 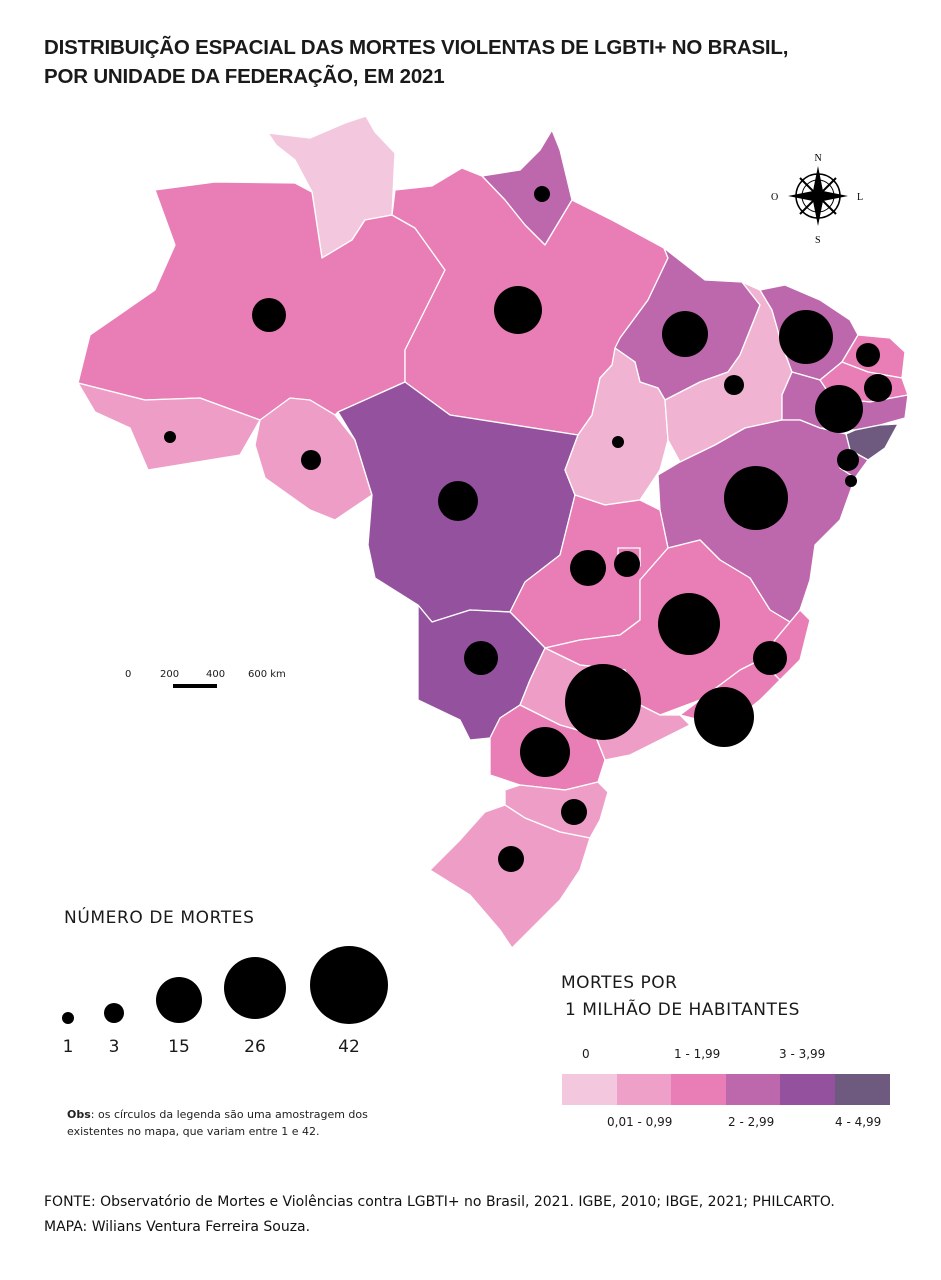 What do you see at coordinates (255, 1047) in the screenshot?
I see `size-label-26: 26` at bounding box center [255, 1047].